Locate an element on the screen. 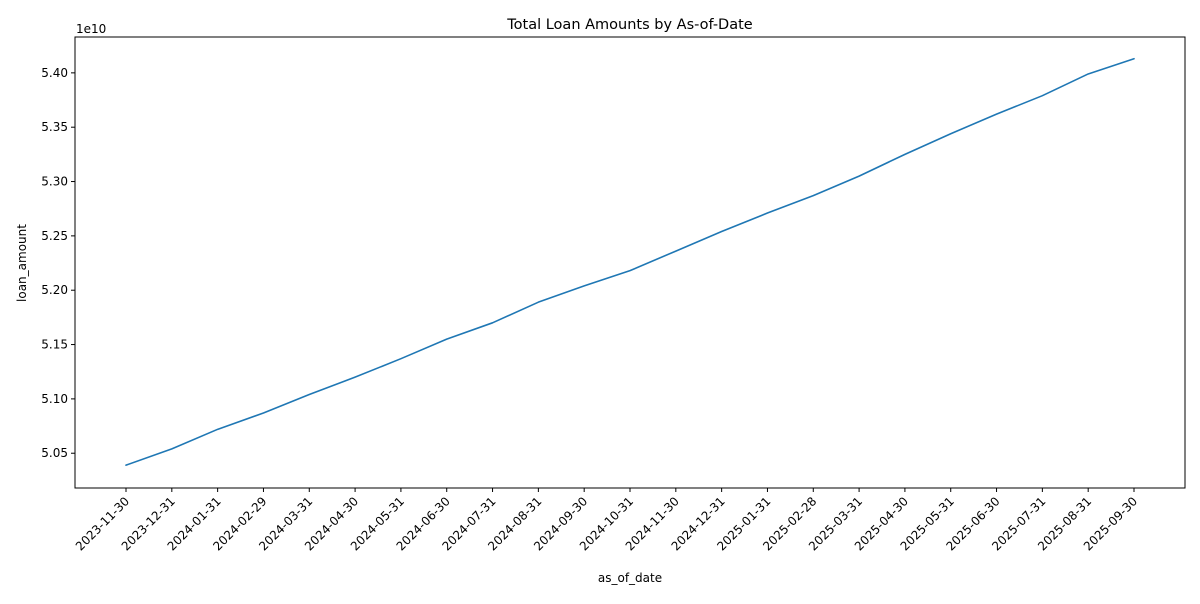  y-tick-label: 5.20 is located at coordinates (54, 290).